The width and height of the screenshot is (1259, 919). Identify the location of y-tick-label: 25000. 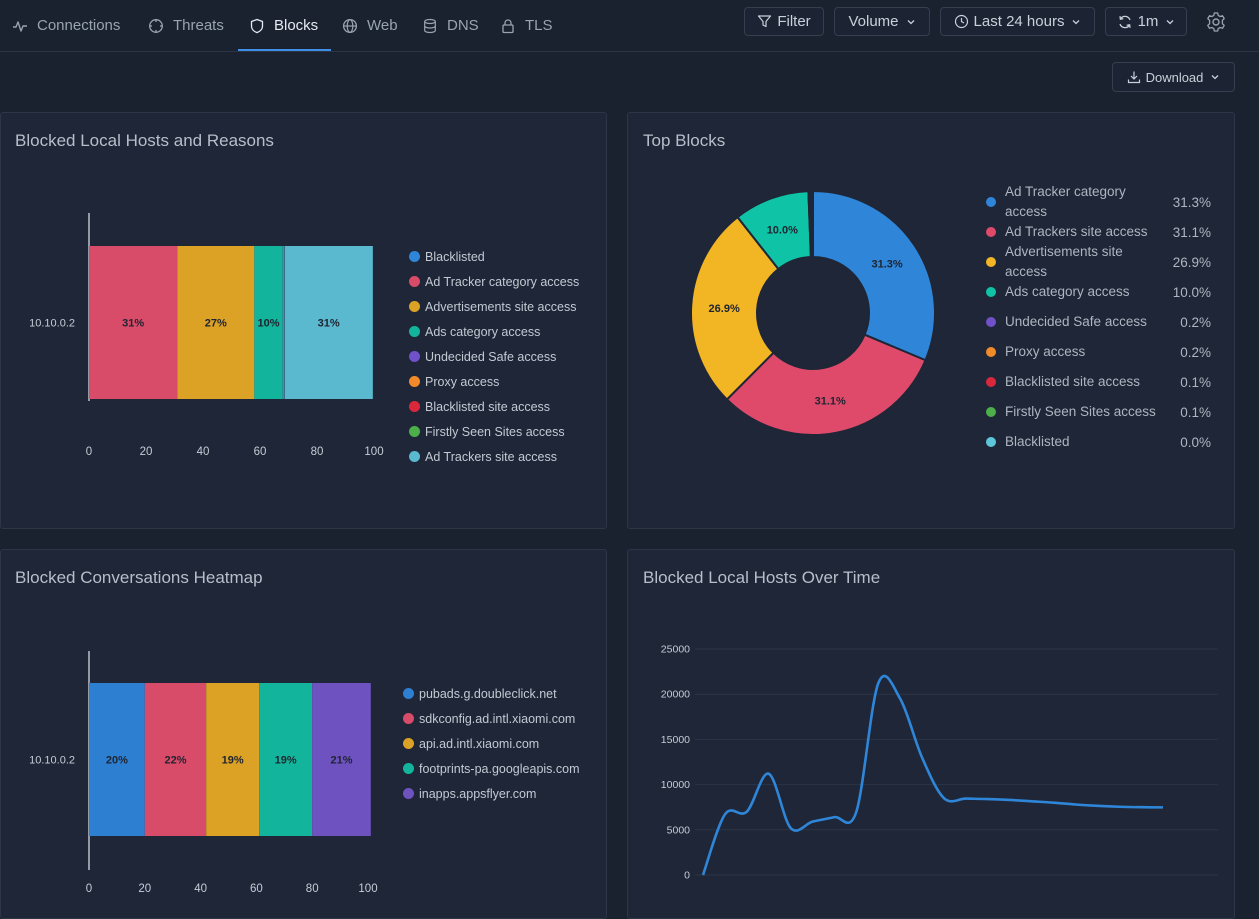
(675, 650).